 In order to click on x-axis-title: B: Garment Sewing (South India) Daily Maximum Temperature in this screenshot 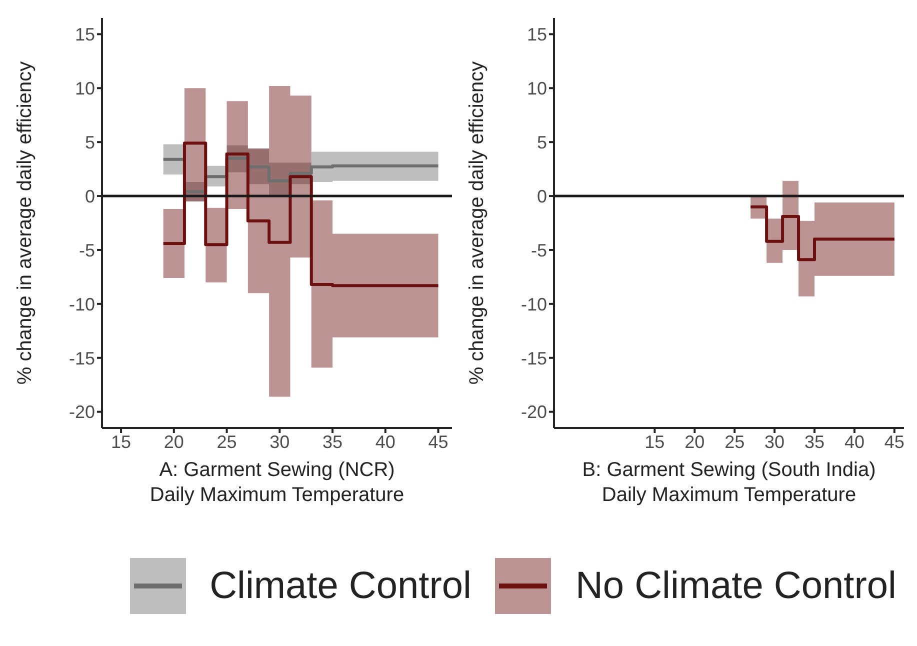, I will do `click(729, 483)`.